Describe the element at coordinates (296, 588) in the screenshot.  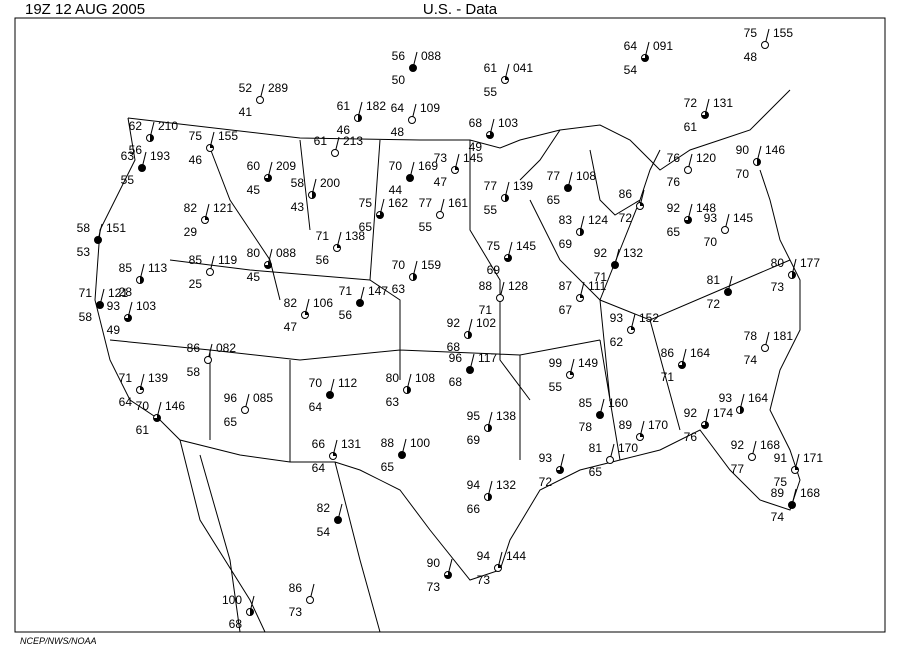
I see `temperature: 86` at that location.